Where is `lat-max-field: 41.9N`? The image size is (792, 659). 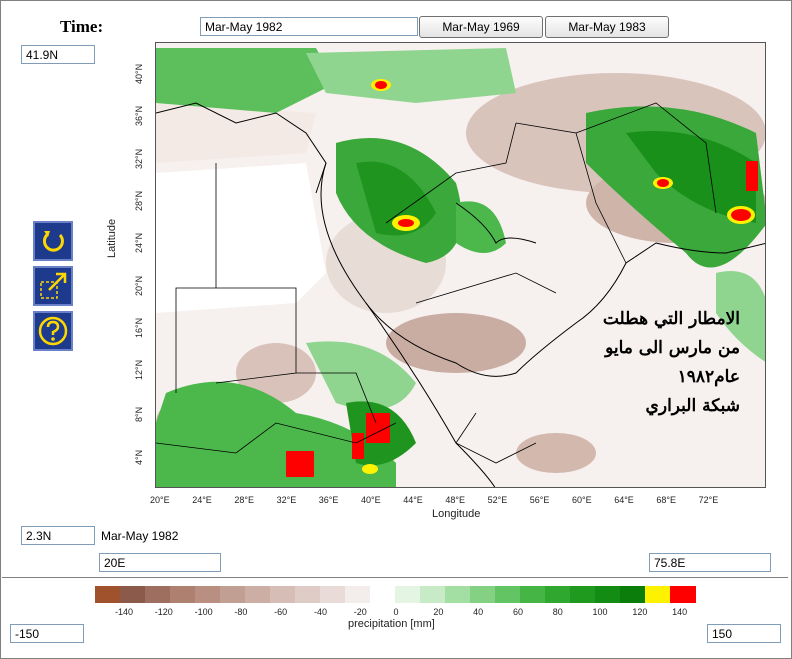 lat-max-field: 41.9N is located at coordinates (58, 54).